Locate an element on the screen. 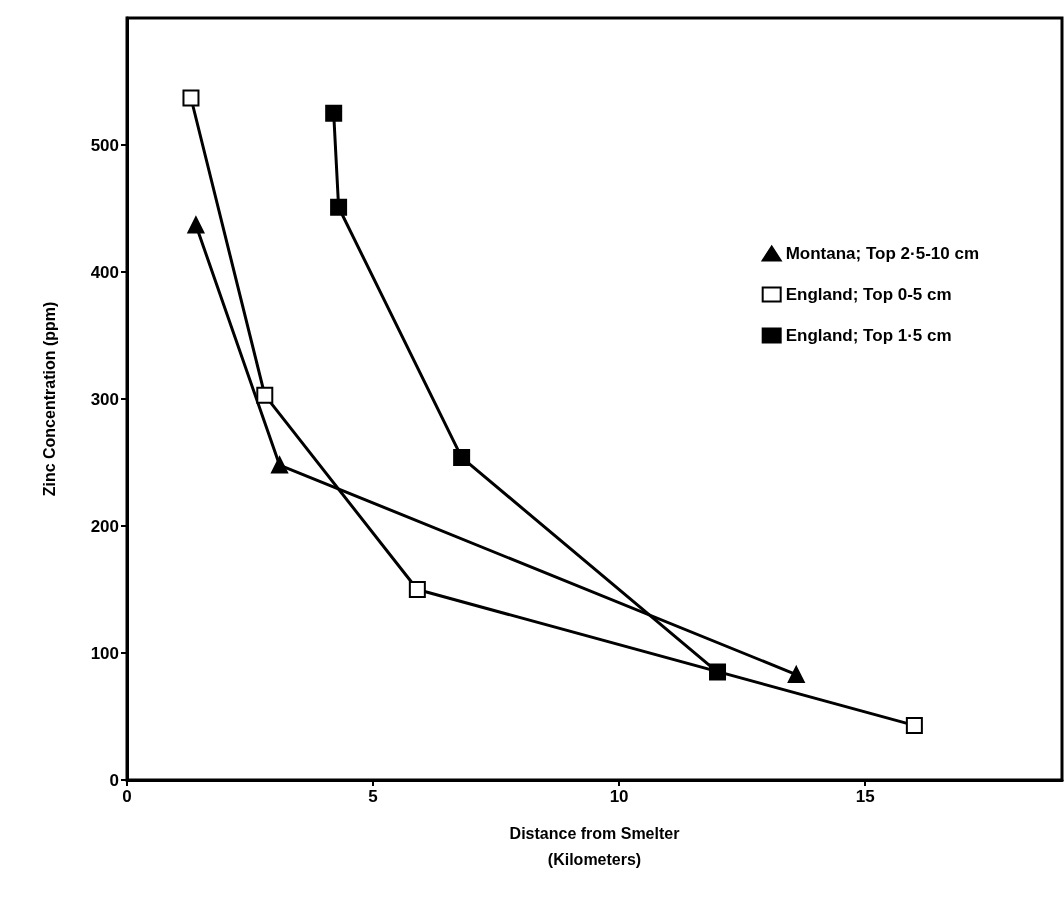 Image resolution: width=1064 pixels, height=900 pixels. legend-label: England; Top 1·5 cm is located at coordinates (868, 335).